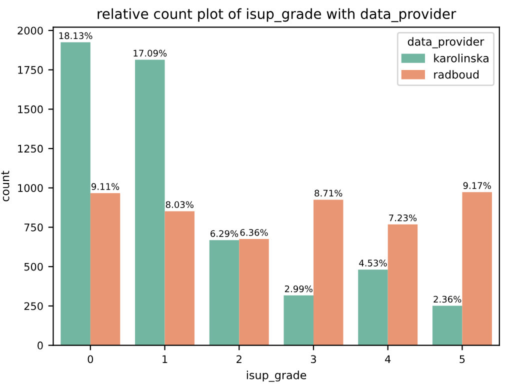 The height and width of the screenshot is (388, 507). What do you see at coordinates (239, 359) in the screenshot?
I see `x-tick-label: 2` at bounding box center [239, 359].